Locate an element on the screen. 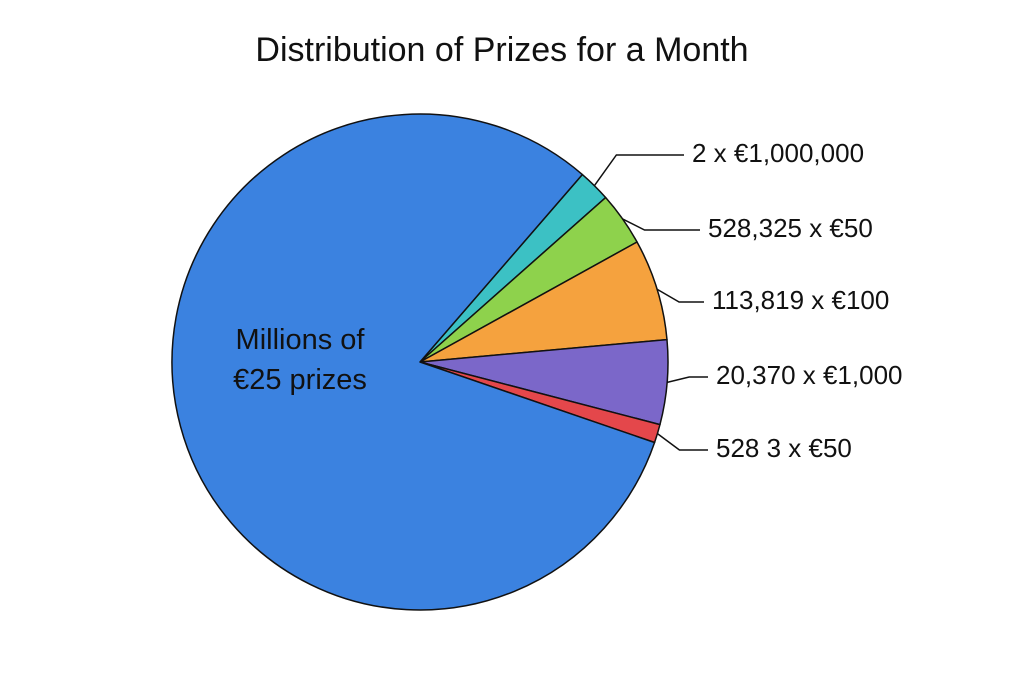 Image resolution: width=1024 pixels, height=683 pixels. slice-label: 113,819 x €100 is located at coordinates (800, 300).